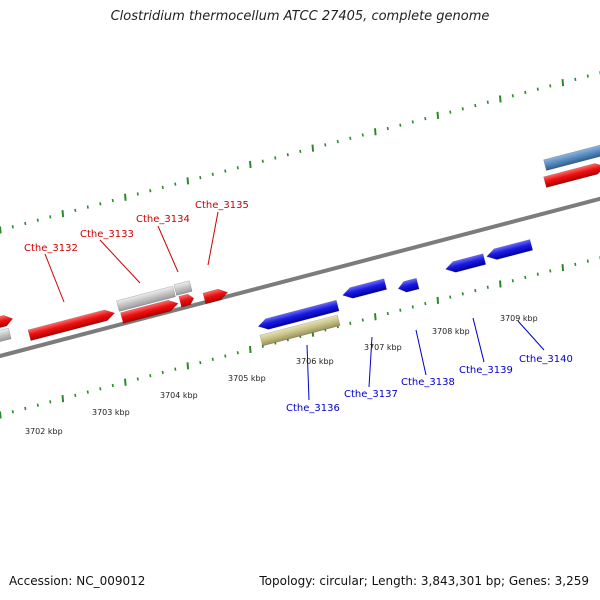  Describe the element at coordinates (371, 394) in the screenshot. I see `reverse-gene-label: Cthe_3137` at that location.